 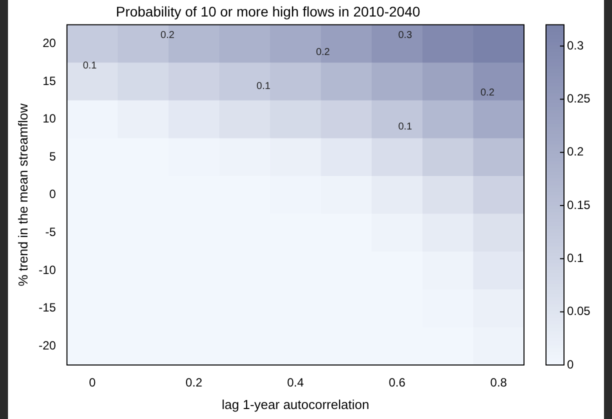 What do you see at coordinates (579, 99) in the screenshot?
I see `color-bar-label: 0.25` at bounding box center [579, 99].